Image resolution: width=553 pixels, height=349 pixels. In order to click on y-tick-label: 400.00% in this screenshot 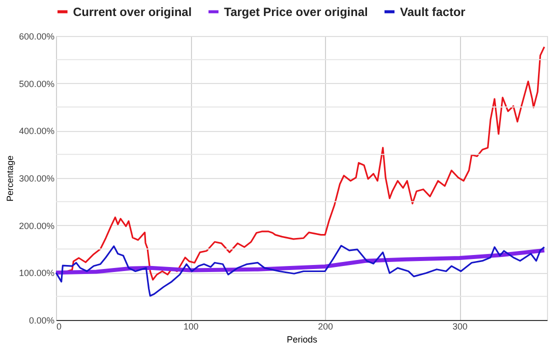, I will do `click(36, 131)`.